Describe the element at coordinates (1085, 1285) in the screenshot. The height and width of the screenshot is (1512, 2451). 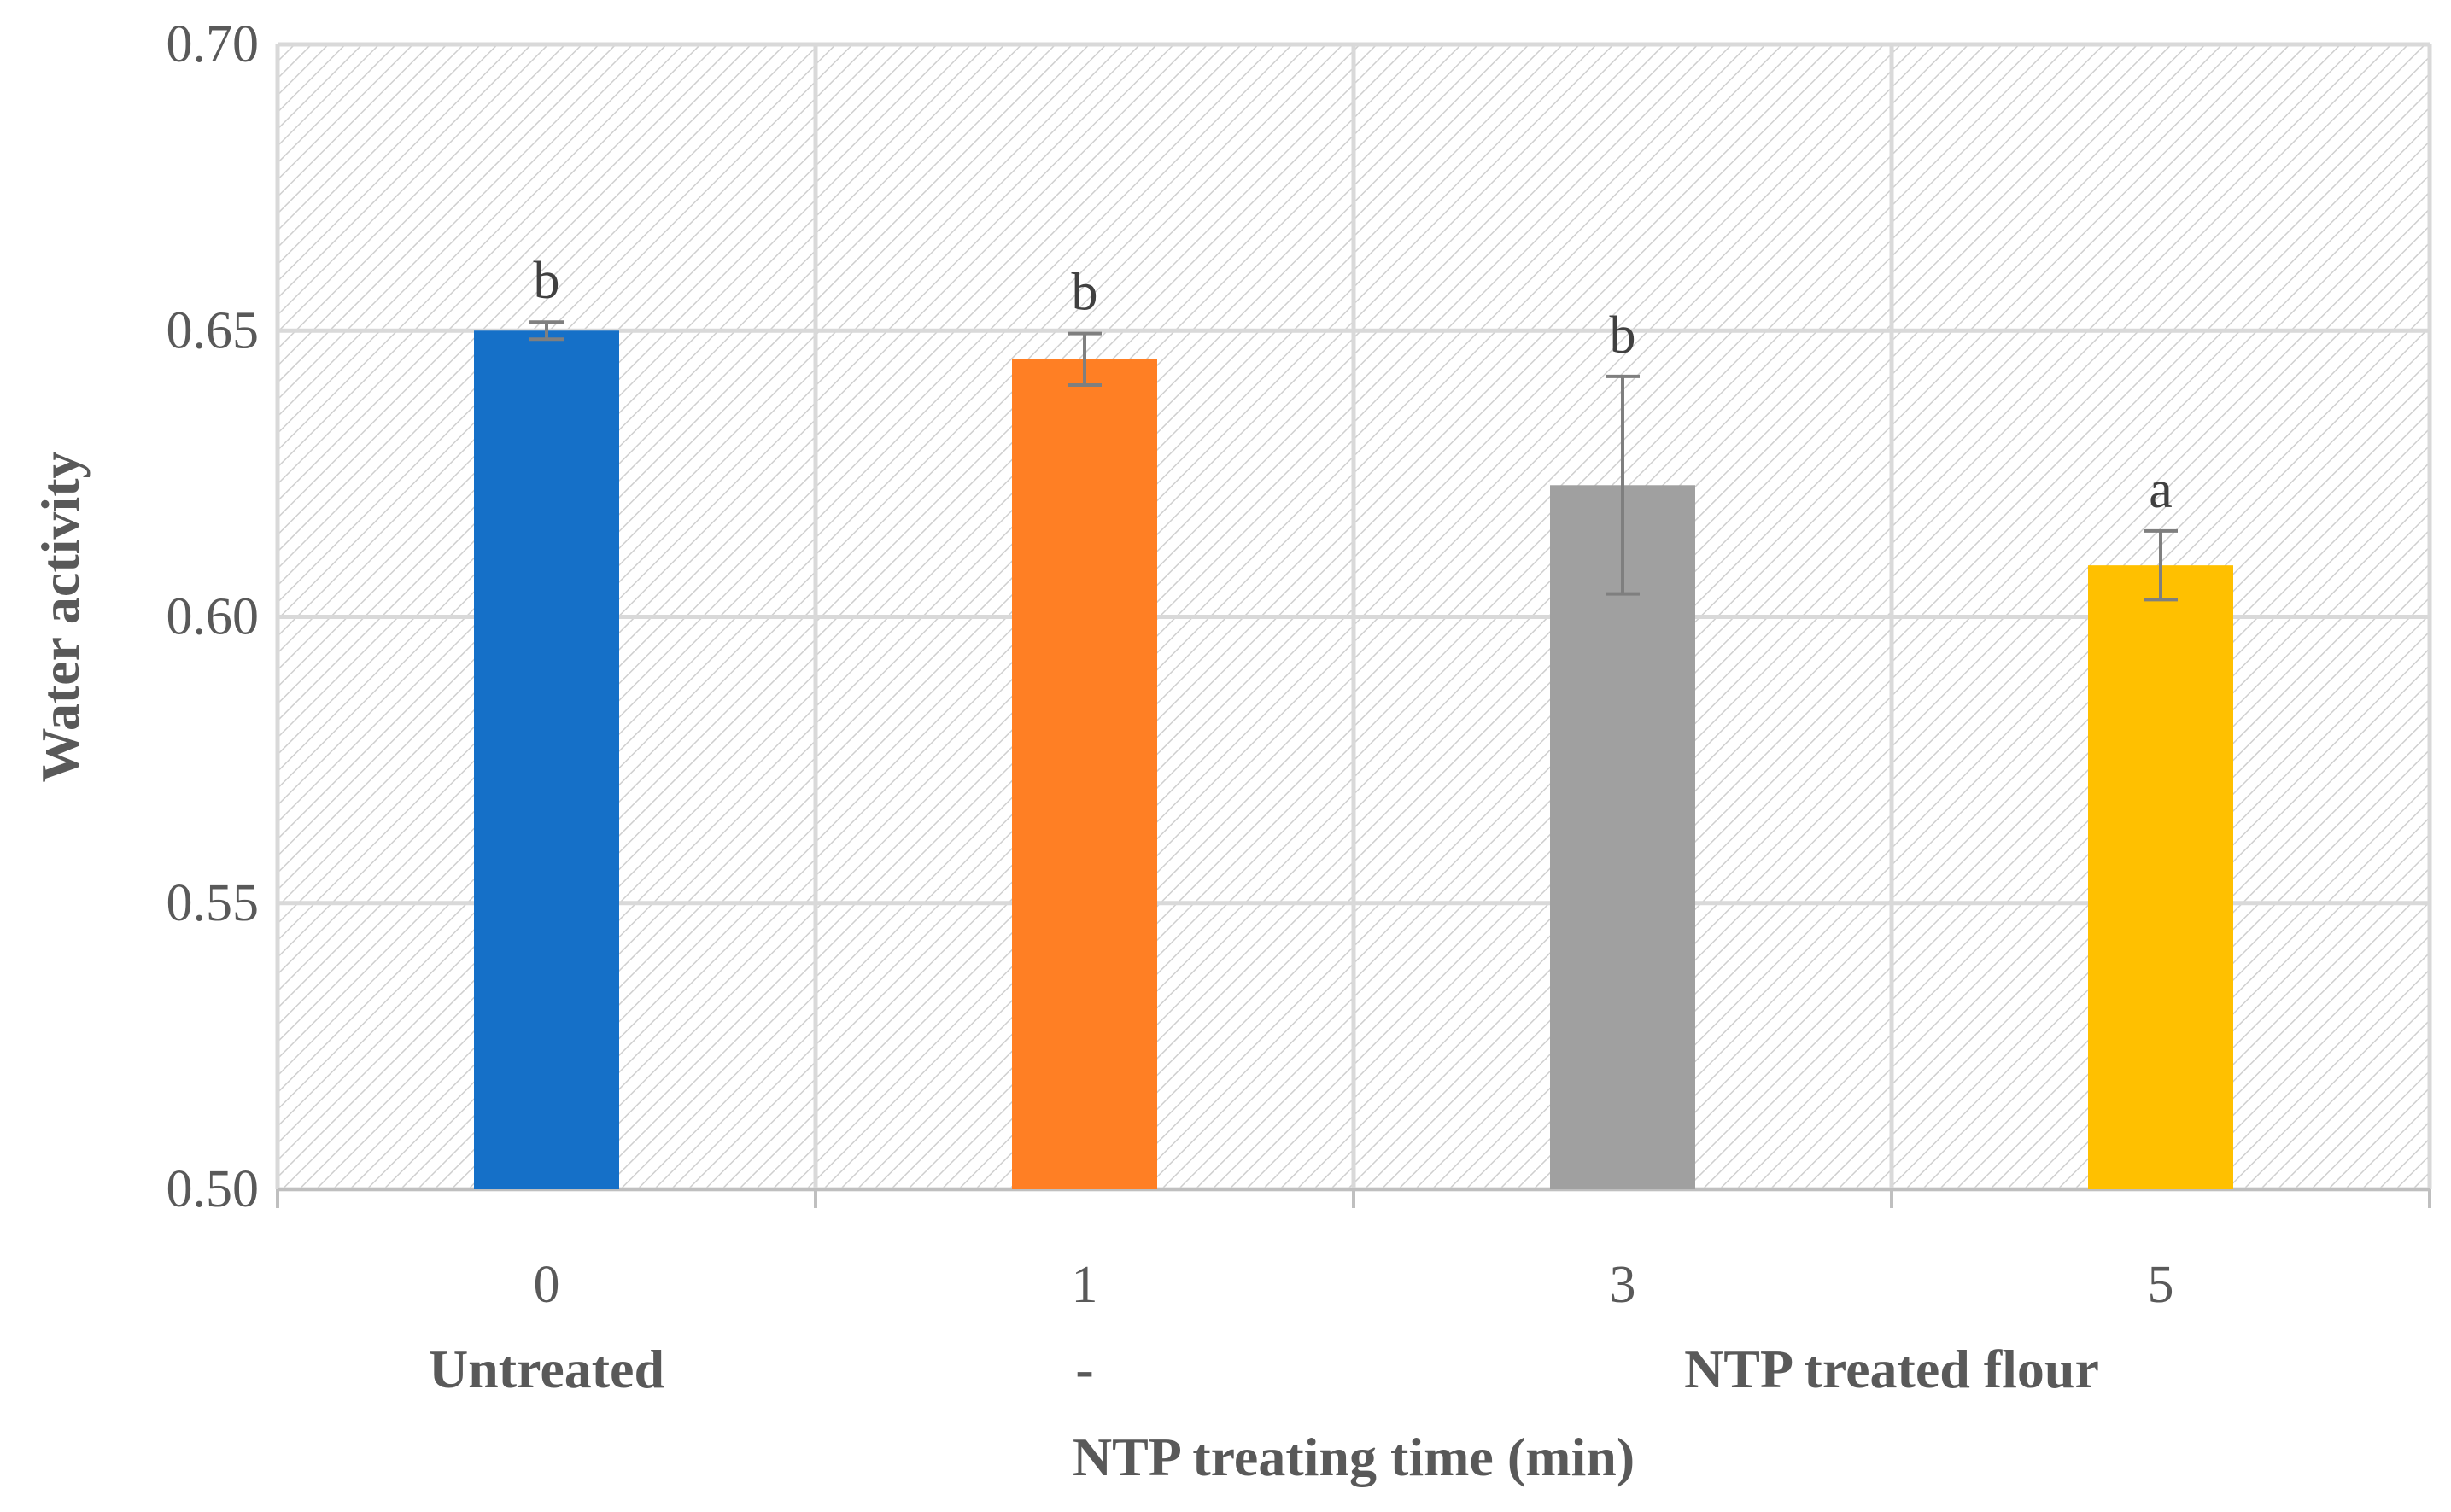
I see `x-category-label: 1` at that location.